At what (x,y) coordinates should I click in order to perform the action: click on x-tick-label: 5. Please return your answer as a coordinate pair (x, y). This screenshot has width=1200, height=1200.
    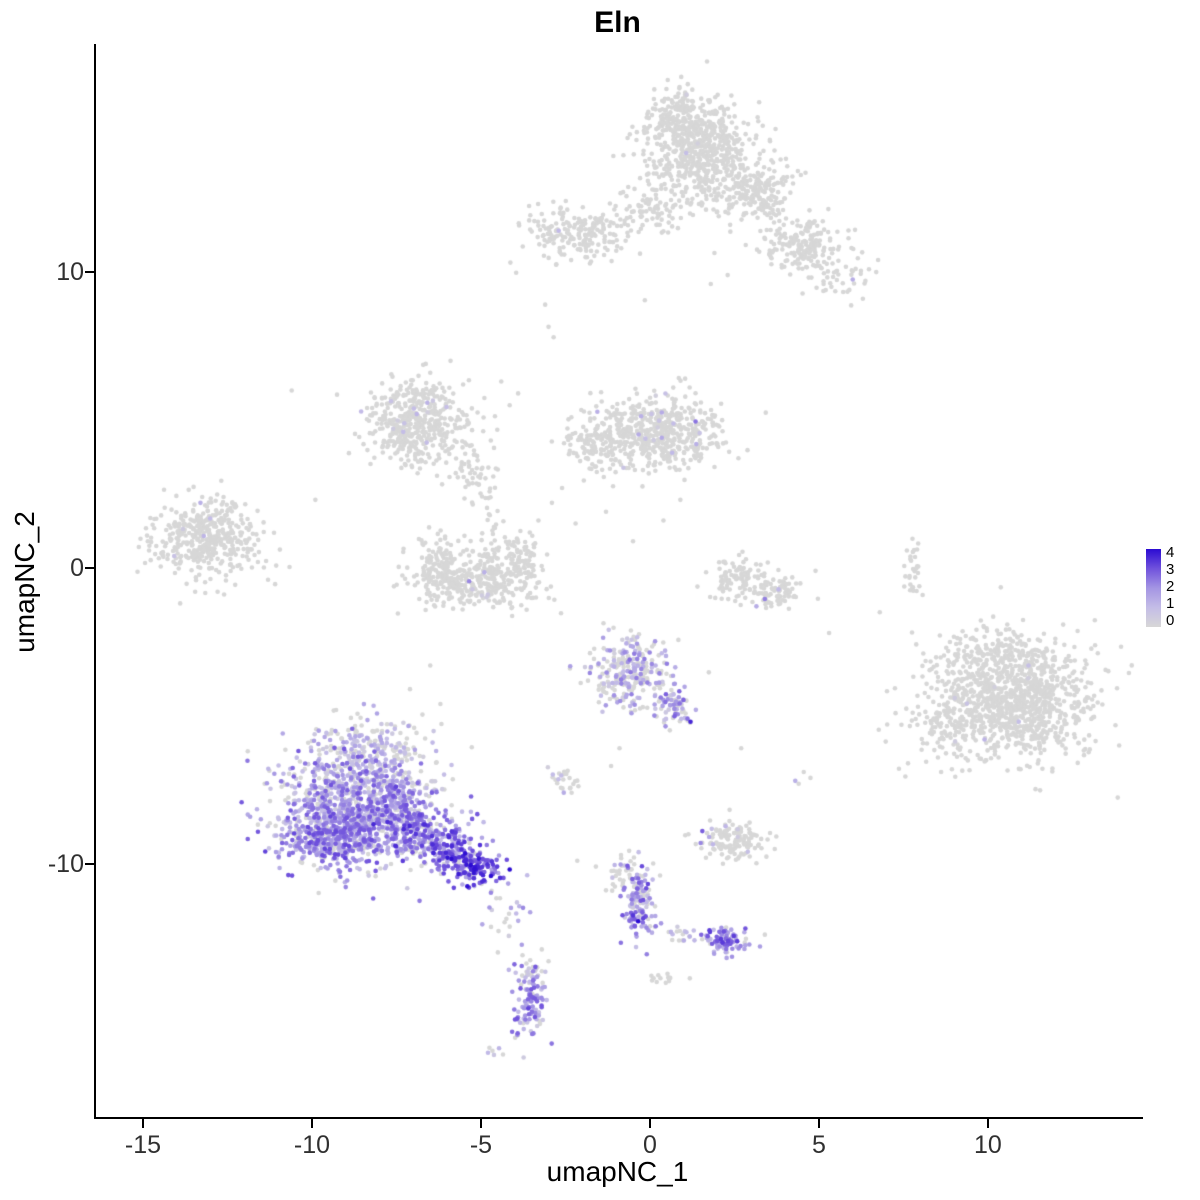
    Looking at the image, I should click on (818, 1145).